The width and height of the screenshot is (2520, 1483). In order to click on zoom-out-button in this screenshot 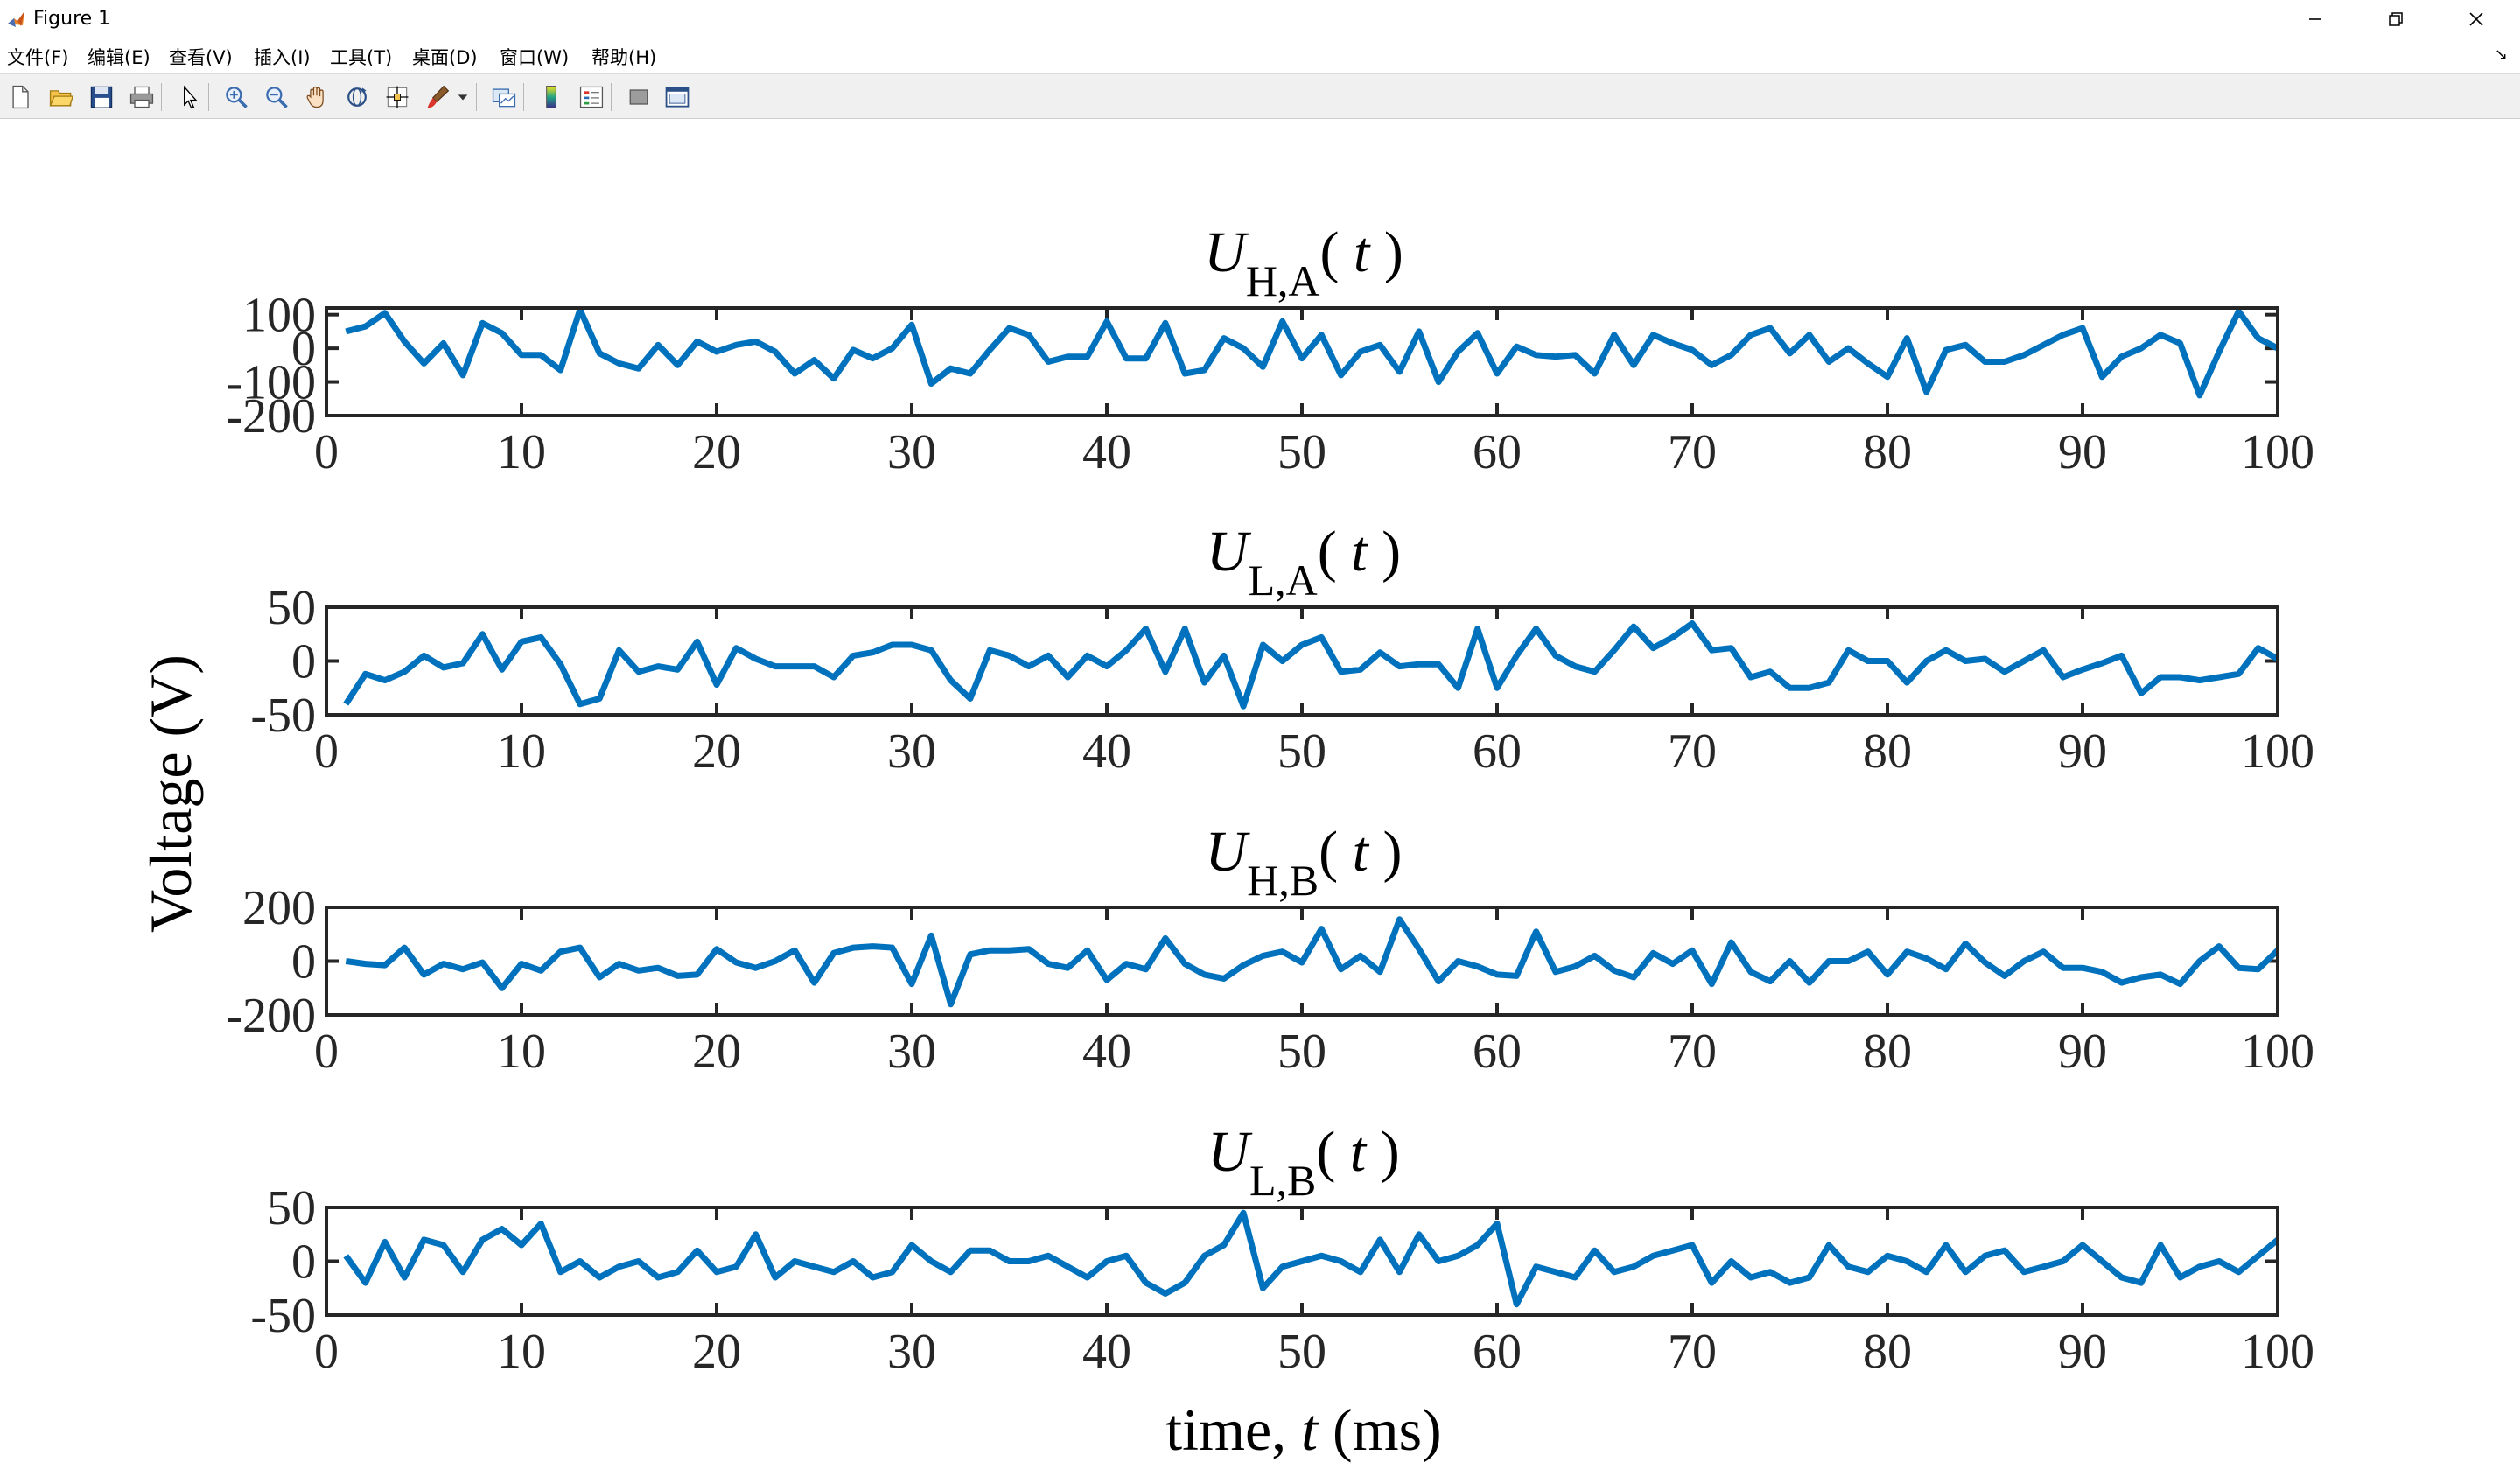, I will do `click(276, 97)`.